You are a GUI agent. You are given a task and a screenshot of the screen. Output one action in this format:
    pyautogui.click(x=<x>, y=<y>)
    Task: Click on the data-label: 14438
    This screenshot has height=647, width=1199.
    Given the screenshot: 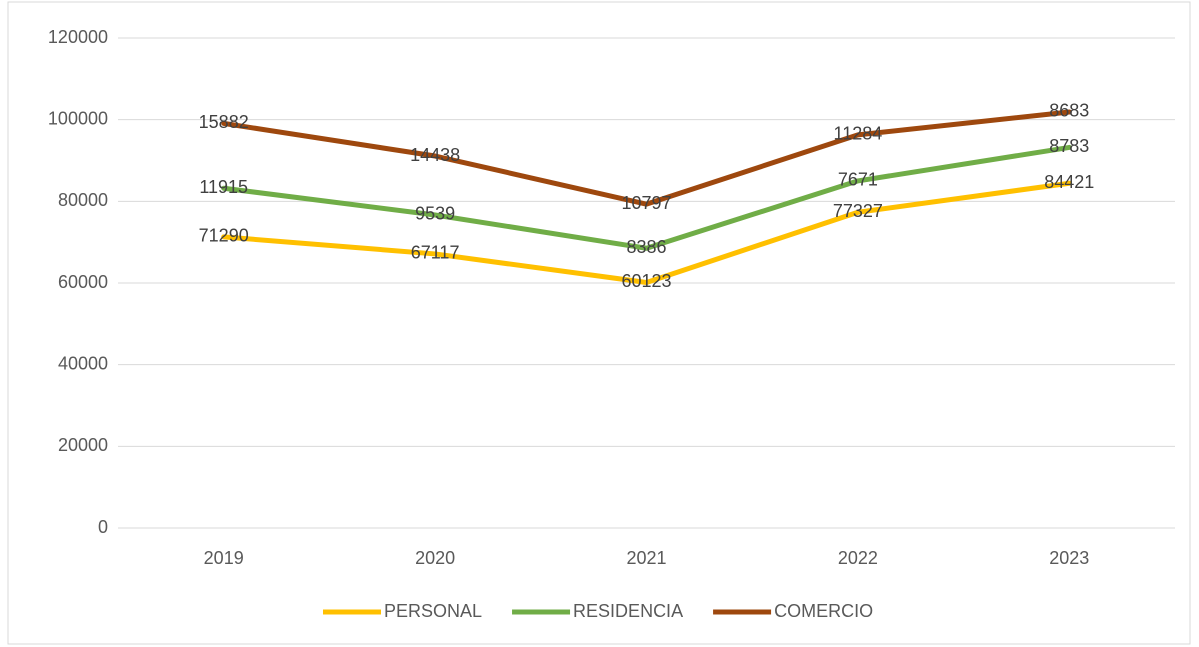 What is the action you would take?
    pyautogui.click(x=435, y=155)
    